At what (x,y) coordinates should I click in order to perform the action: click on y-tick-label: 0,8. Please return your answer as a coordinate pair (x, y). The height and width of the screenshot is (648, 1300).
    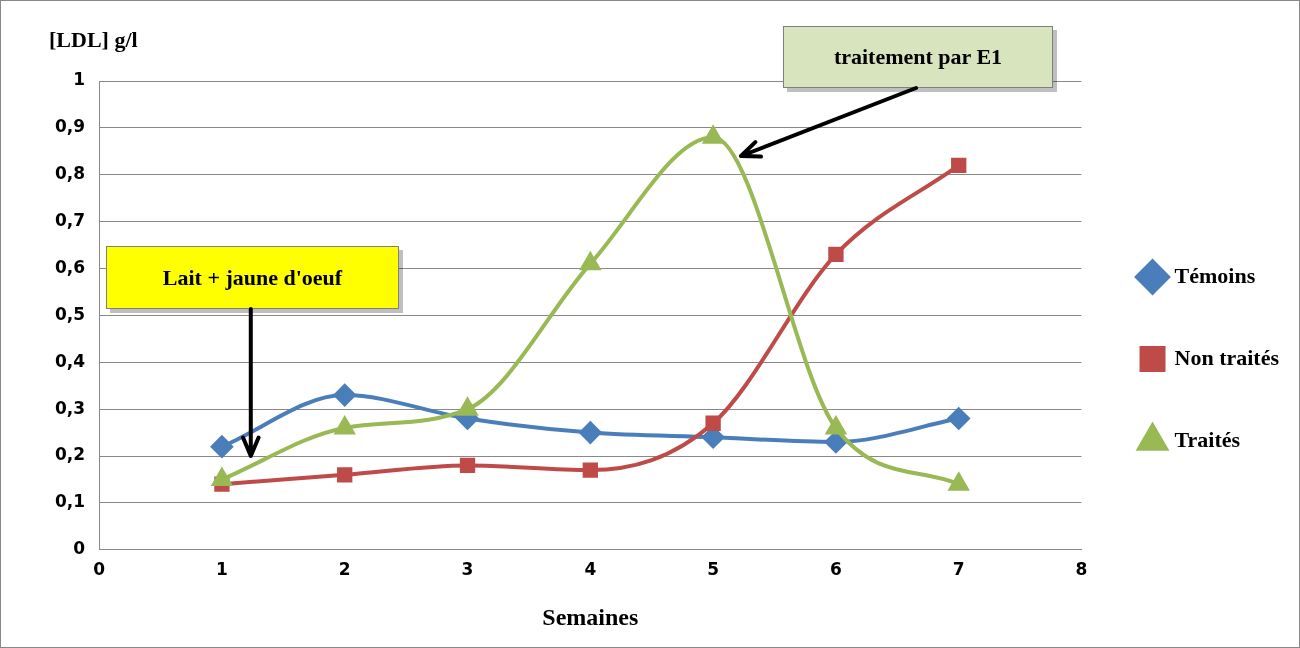
    Looking at the image, I should click on (70, 173).